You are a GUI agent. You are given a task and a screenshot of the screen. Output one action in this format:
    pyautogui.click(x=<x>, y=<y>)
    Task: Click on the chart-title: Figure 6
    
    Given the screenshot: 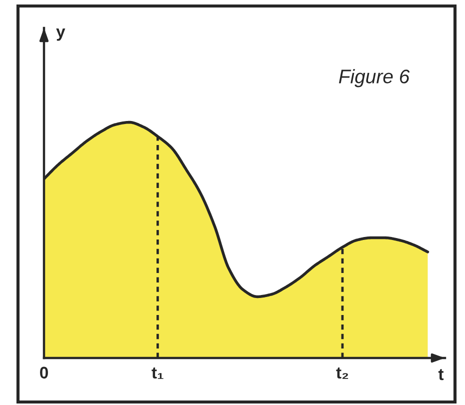 What is the action you would take?
    pyautogui.click(x=374, y=78)
    